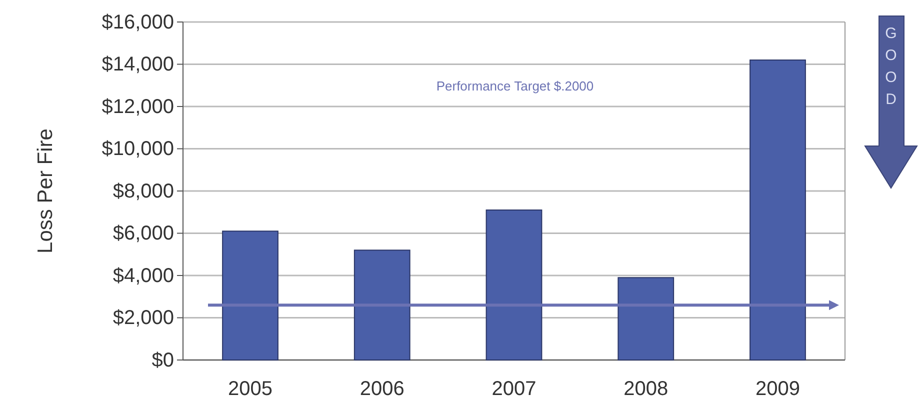 The height and width of the screenshot is (419, 921). I want to click on y-tick-label: $0, so click(163, 360).